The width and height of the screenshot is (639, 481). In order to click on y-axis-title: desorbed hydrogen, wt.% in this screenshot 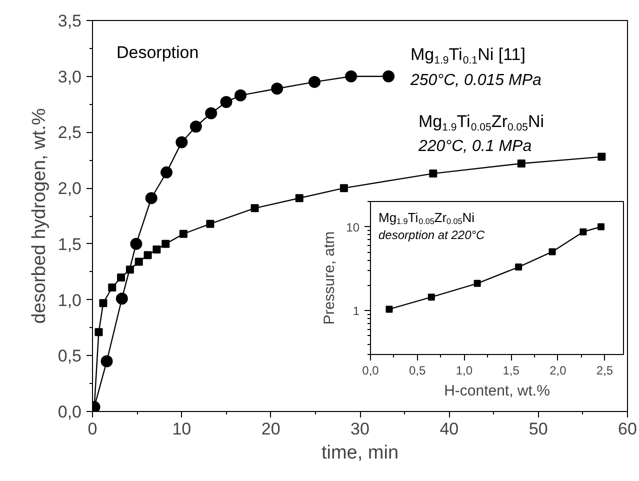, I will do `click(39, 216)`.